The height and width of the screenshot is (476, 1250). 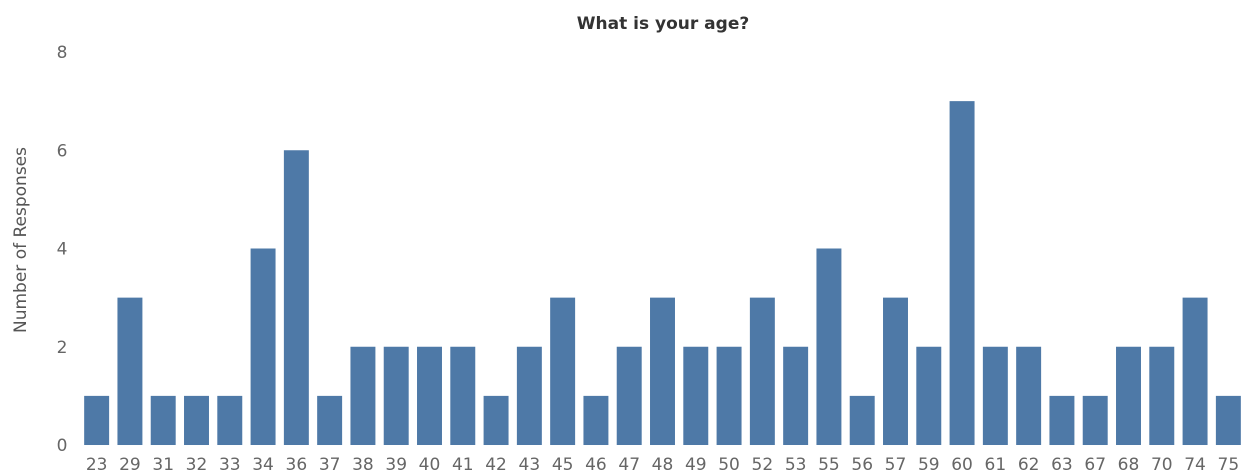 I want to click on x-tick-label: 59, so click(x=929, y=465).